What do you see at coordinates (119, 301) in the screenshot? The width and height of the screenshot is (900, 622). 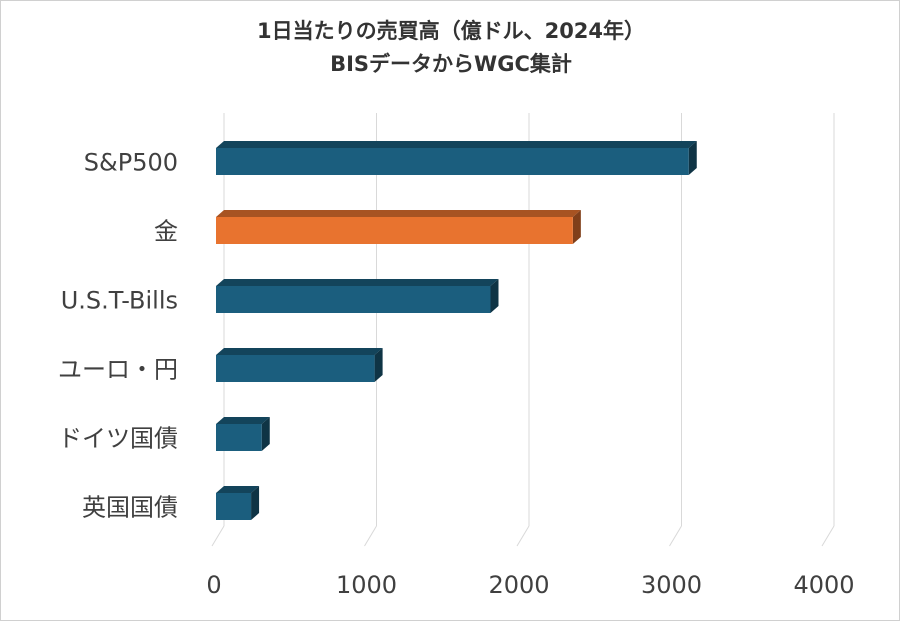 I see `category-label: U.S.T-Bills` at bounding box center [119, 301].